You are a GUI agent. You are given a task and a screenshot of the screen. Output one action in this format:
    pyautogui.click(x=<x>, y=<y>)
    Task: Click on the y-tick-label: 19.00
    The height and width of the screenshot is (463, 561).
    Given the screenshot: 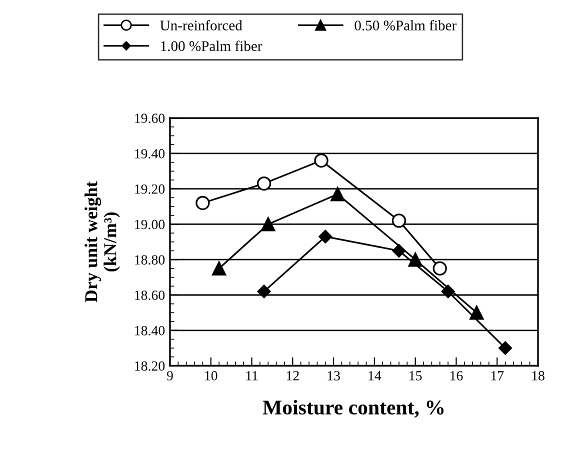 What is the action you would take?
    pyautogui.click(x=150, y=225)
    